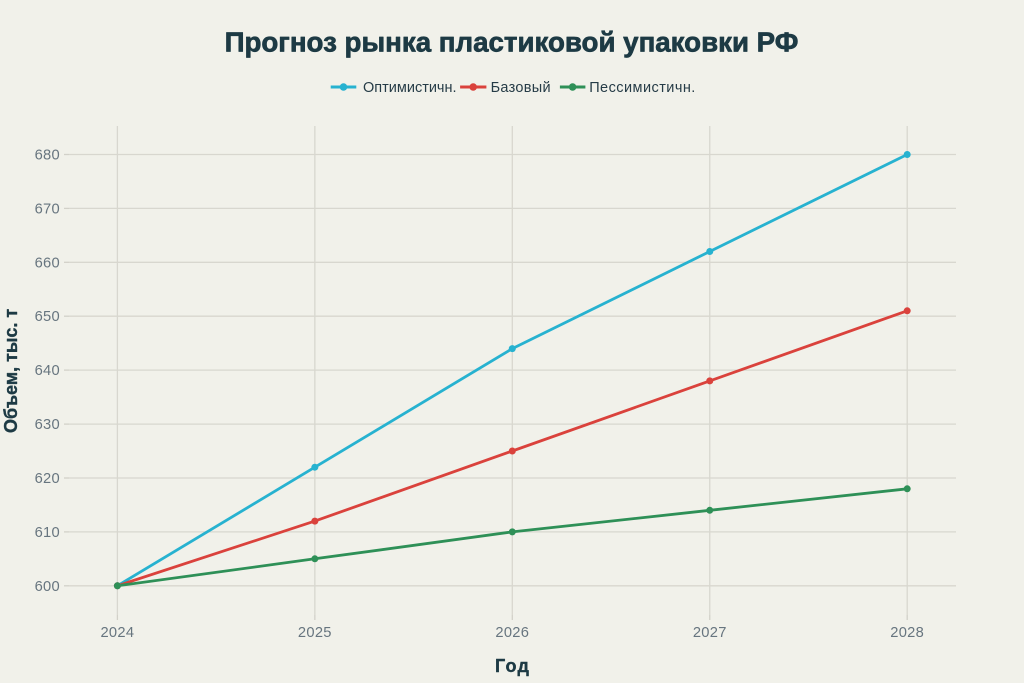 Image resolution: width=1024 pixels, height=683 pixels. I want to click on svg-text: 2028, so click(907, 633).